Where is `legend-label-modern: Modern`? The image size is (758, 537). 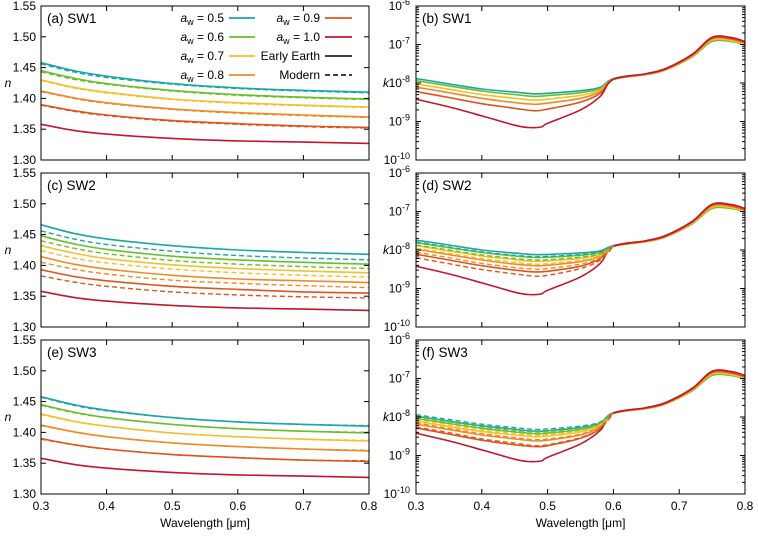 legend-label-modern: Modern is located at coordinates (299, 75).